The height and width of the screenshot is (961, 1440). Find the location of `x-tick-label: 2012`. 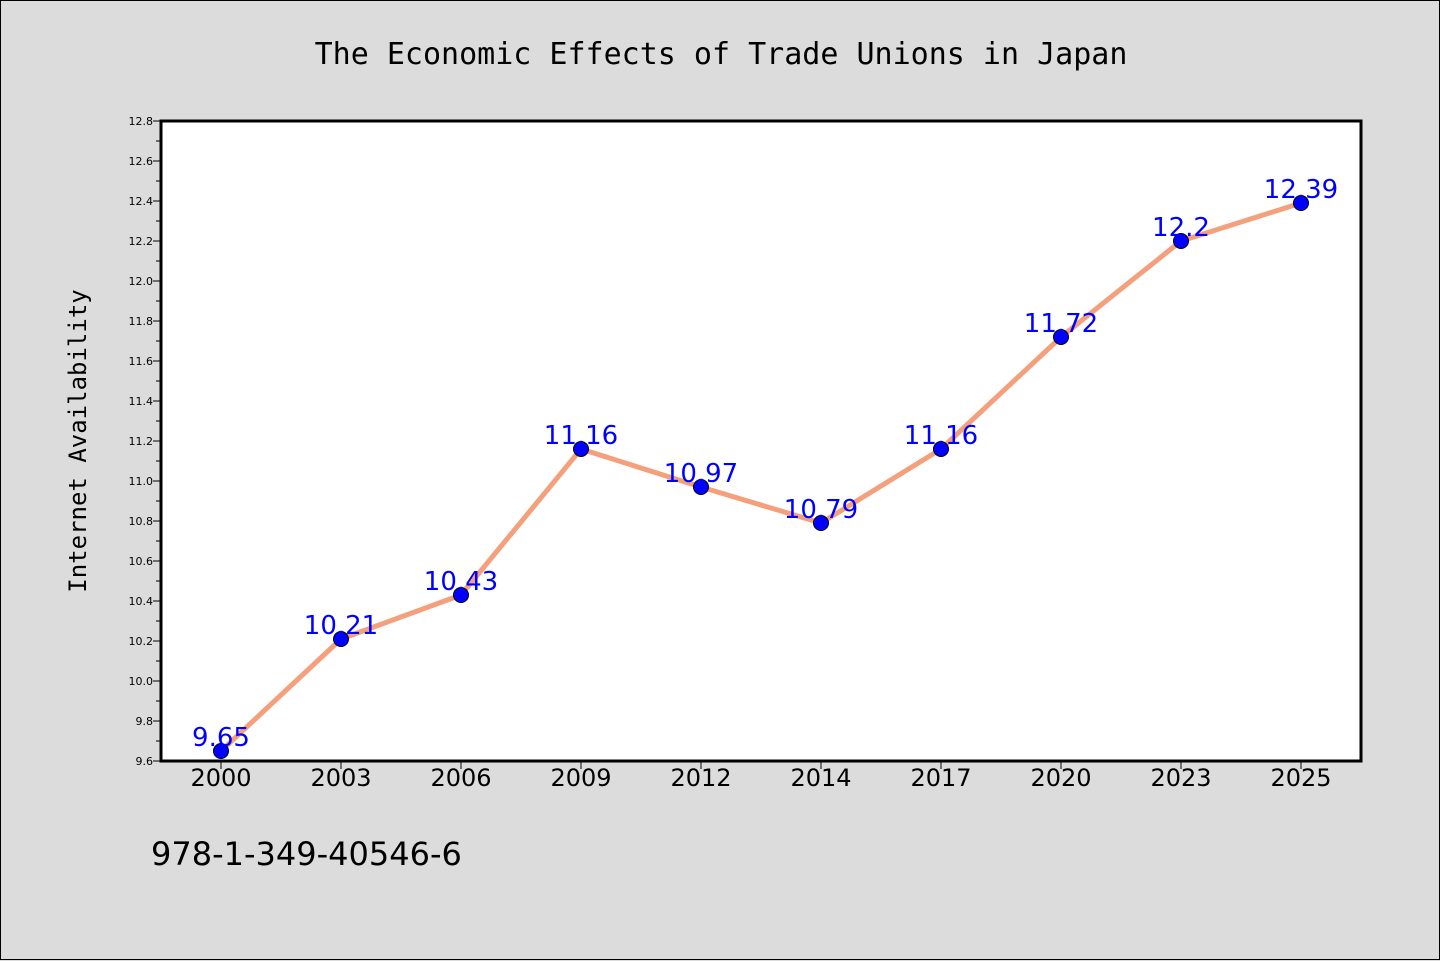

x-tick-label: 2012 is located at coordinates (700, 778).